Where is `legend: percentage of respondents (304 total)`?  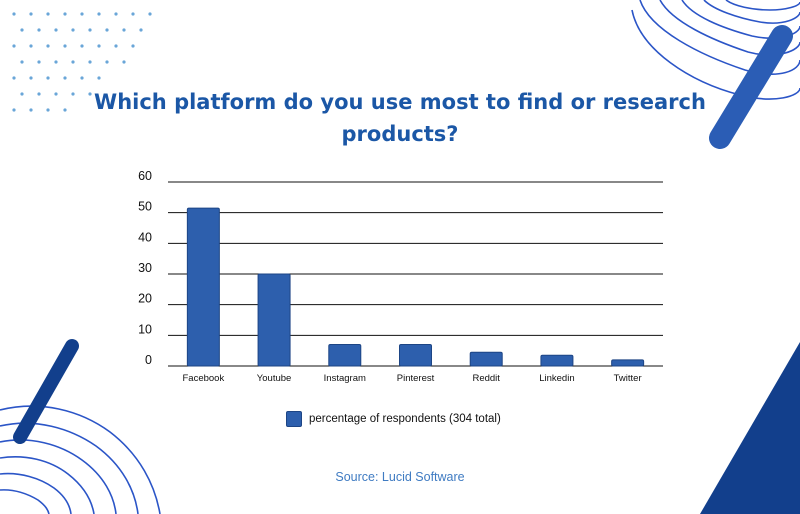
legend: percentage of respondents (304 total) is located at coordinates (393, 419).